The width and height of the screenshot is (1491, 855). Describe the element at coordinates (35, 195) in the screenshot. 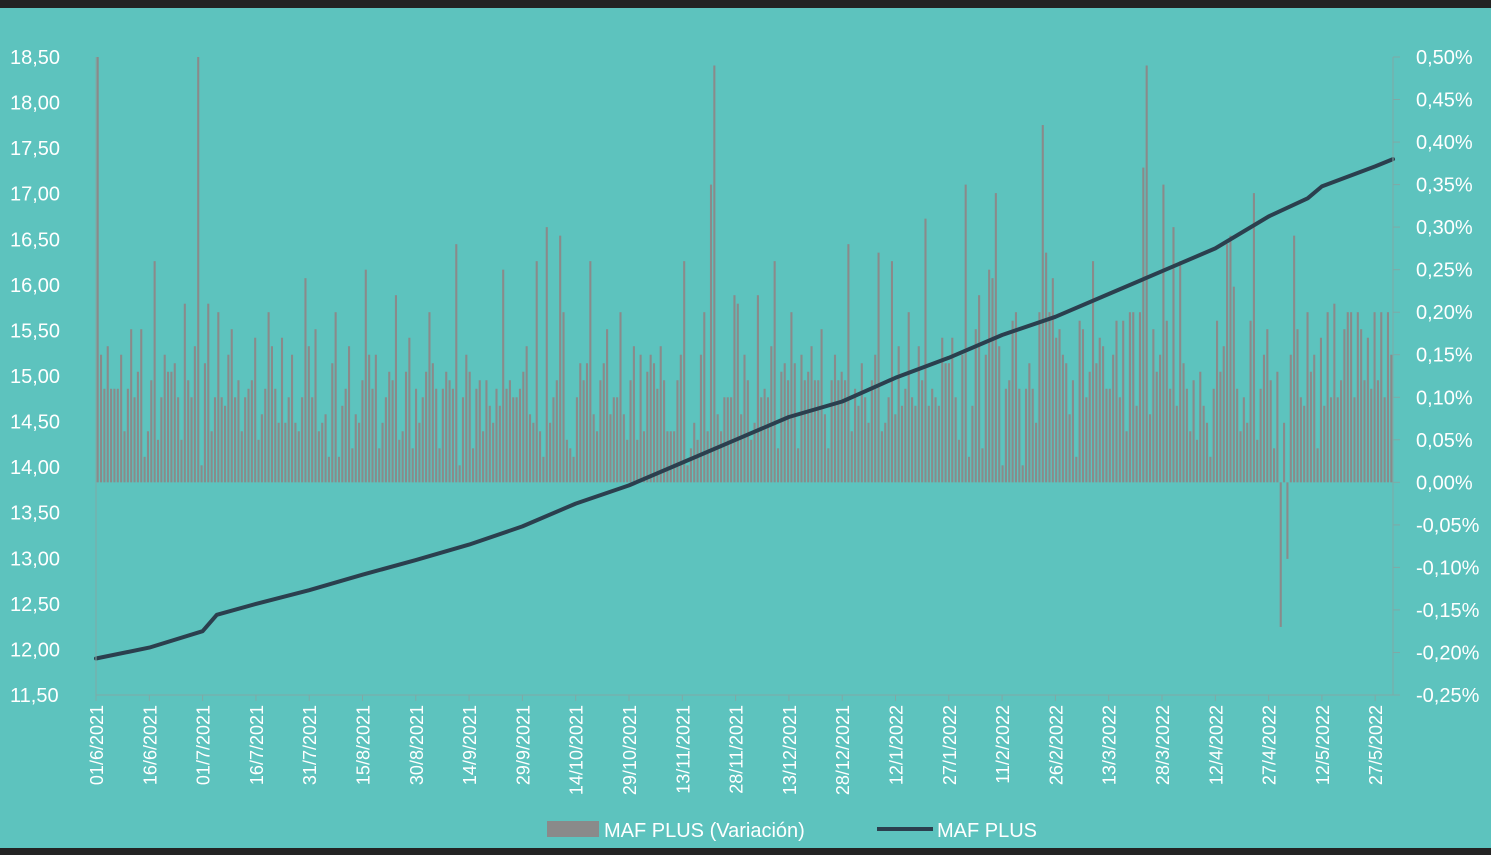

I see `left-tick-label: 17,00` at that location.